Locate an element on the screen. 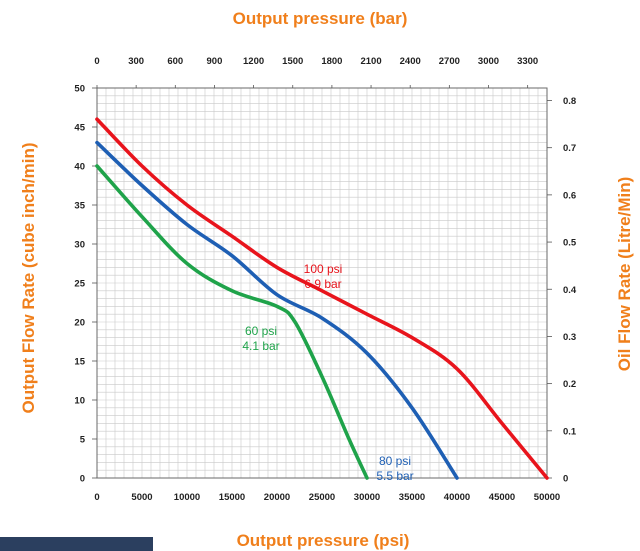 The image size is (640, 551). y-left-tick-label: 10 is located at coordinates (79, 401).